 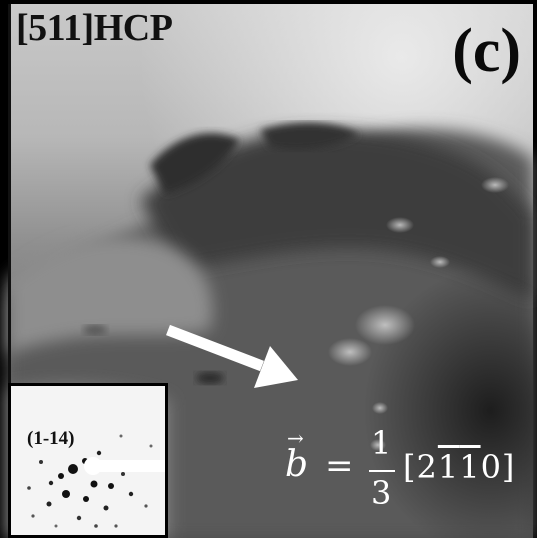 What do you see at coordinates (381, 493) in the screenshot?
I see `fraction-denominator: 3` at bounding box center [381, 493].